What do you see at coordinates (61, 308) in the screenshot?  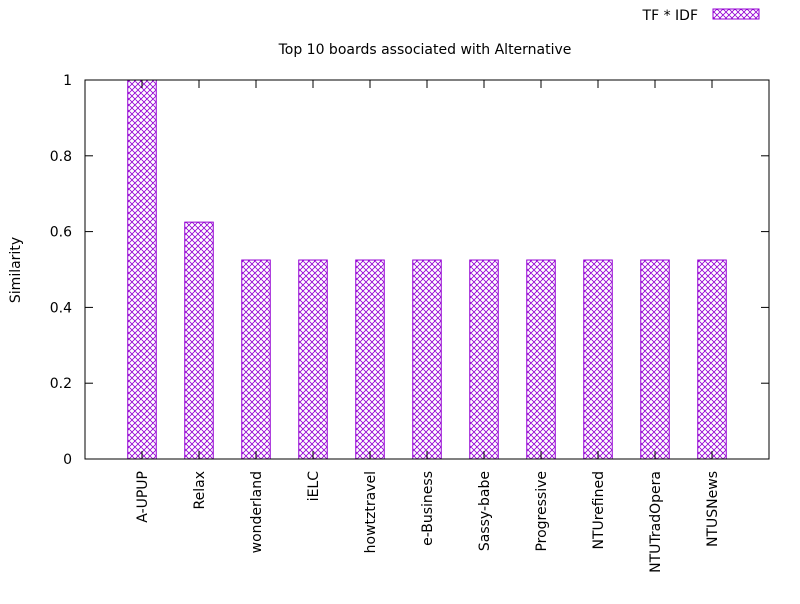 I see `y-tick-label: 0.4` at bounding box center [61, 308].